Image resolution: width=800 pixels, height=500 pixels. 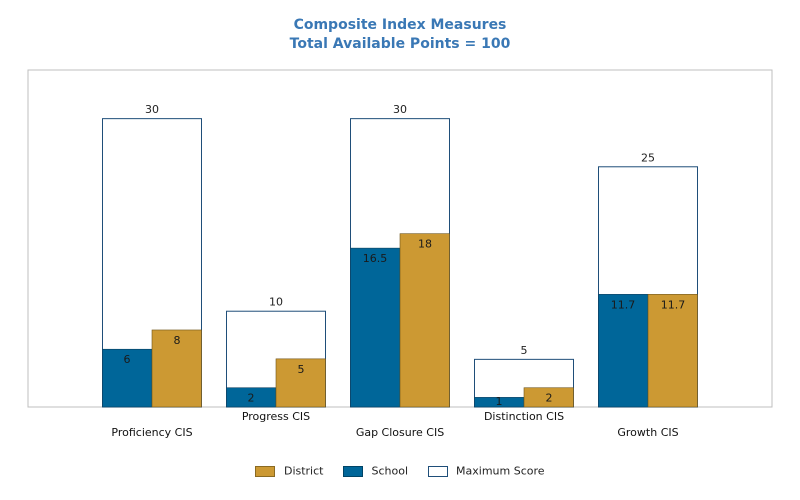 What do you see at coordinates (425, 244) in the screenshot?
I see `data-label-district-gap-closure-cis: 18` at bounding box center [425, 244].